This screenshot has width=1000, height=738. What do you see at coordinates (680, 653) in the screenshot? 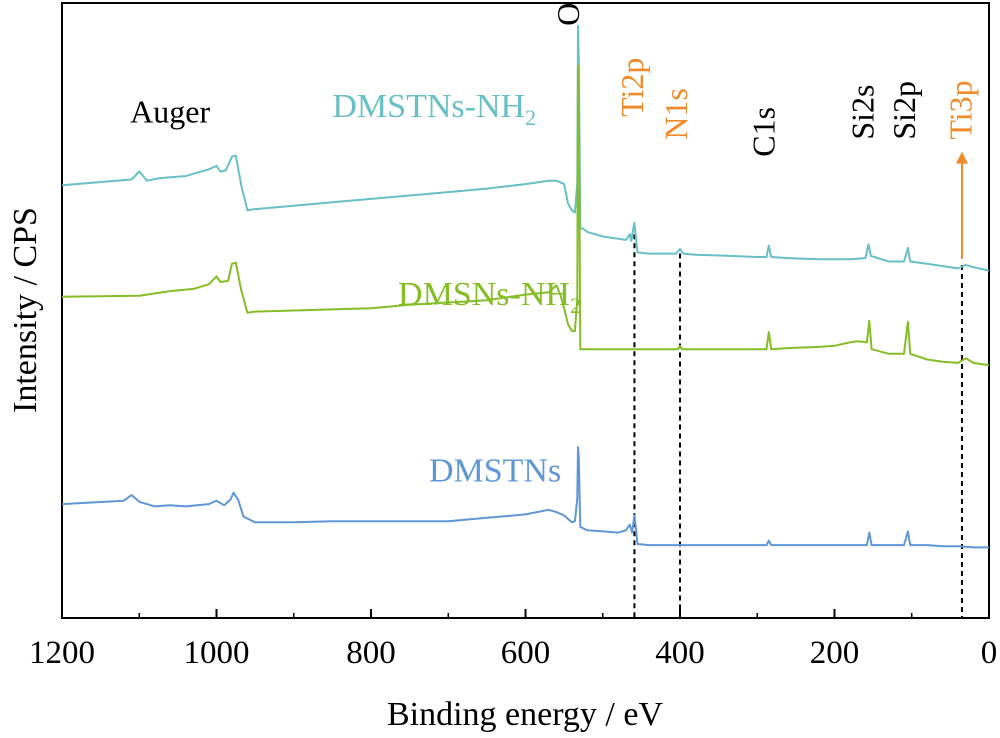
I see `x-tick-label: 400` at bounding box center [680, 653].